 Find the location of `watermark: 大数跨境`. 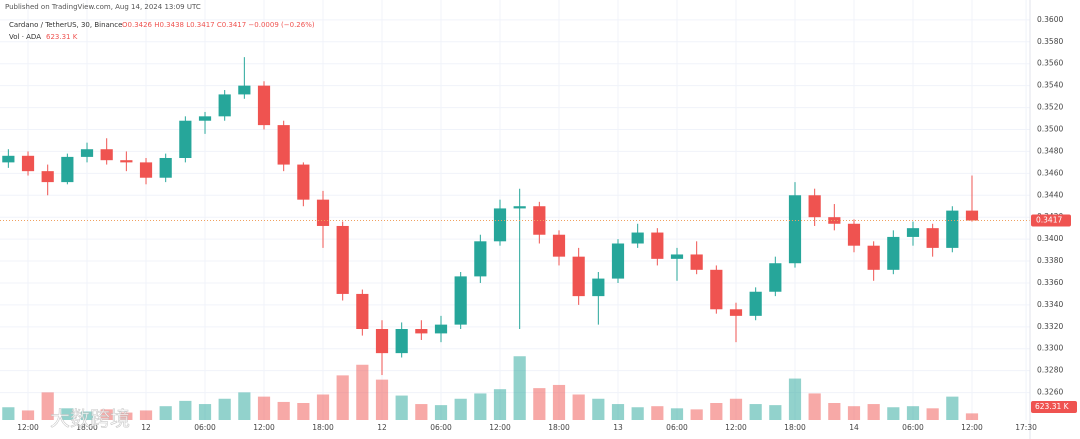

watermark: 大数跨境 is located at coordinates (90, 419).